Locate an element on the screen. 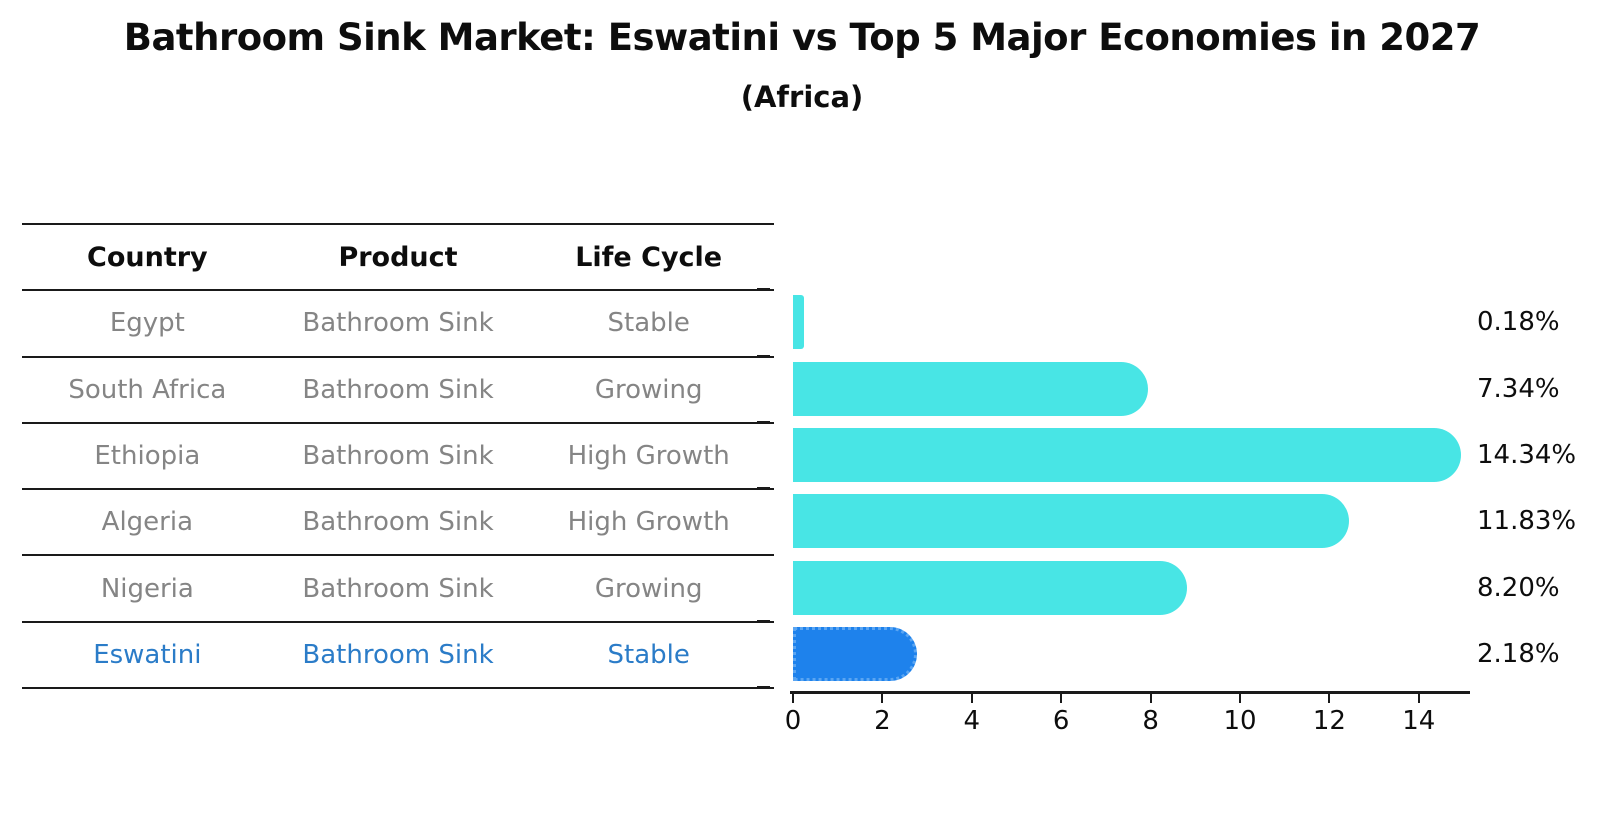 Image resolution: width=1604 pixels, height=823 pixels. x-tick-label-6: 6 is located at coordinates (1061, 721).